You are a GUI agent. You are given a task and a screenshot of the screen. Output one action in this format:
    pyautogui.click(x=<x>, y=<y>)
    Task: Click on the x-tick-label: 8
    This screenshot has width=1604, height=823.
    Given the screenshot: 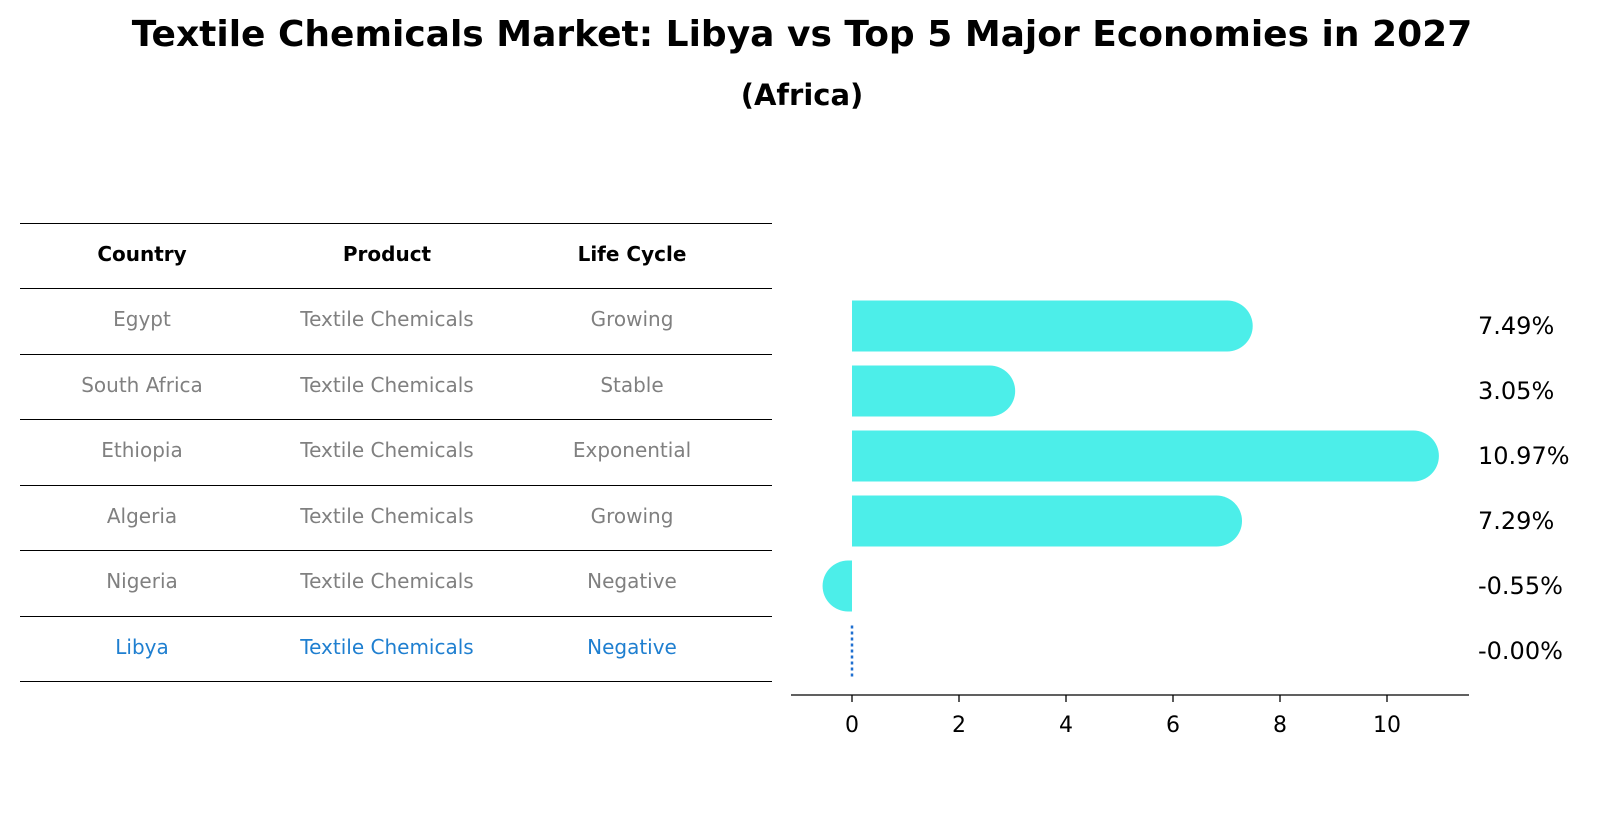 What is the action you would take?
    pyautogui.click(x=1280, y=725)
    